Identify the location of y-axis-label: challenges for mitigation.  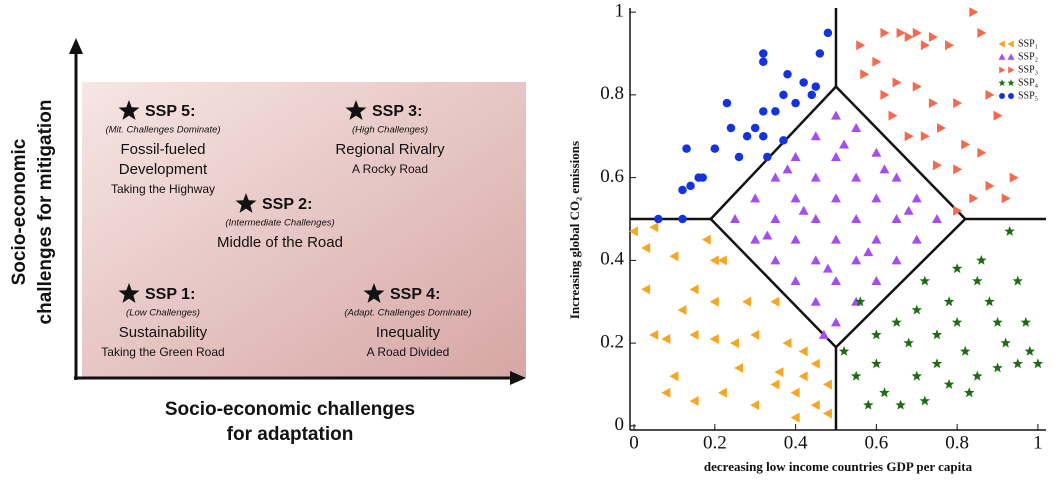
(45, 212).